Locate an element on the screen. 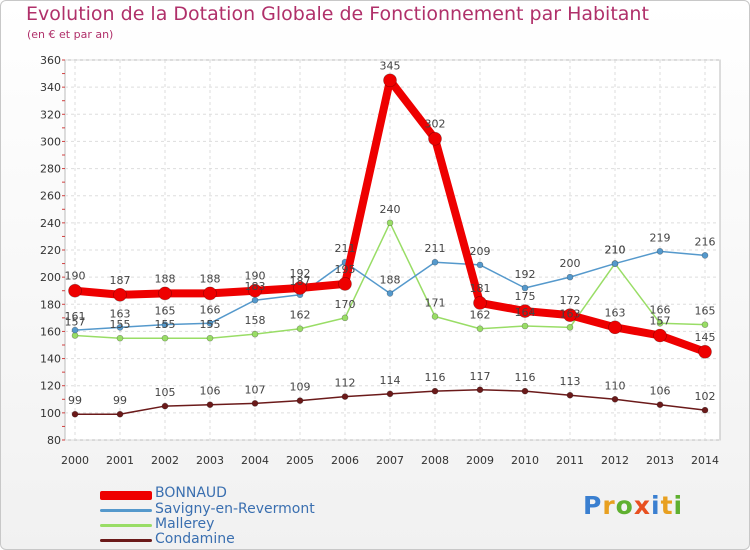 The width and height of the screenshot is (750, 550). data-label-savigny-en-revermont: 219 is located at coordinates (660, 237).